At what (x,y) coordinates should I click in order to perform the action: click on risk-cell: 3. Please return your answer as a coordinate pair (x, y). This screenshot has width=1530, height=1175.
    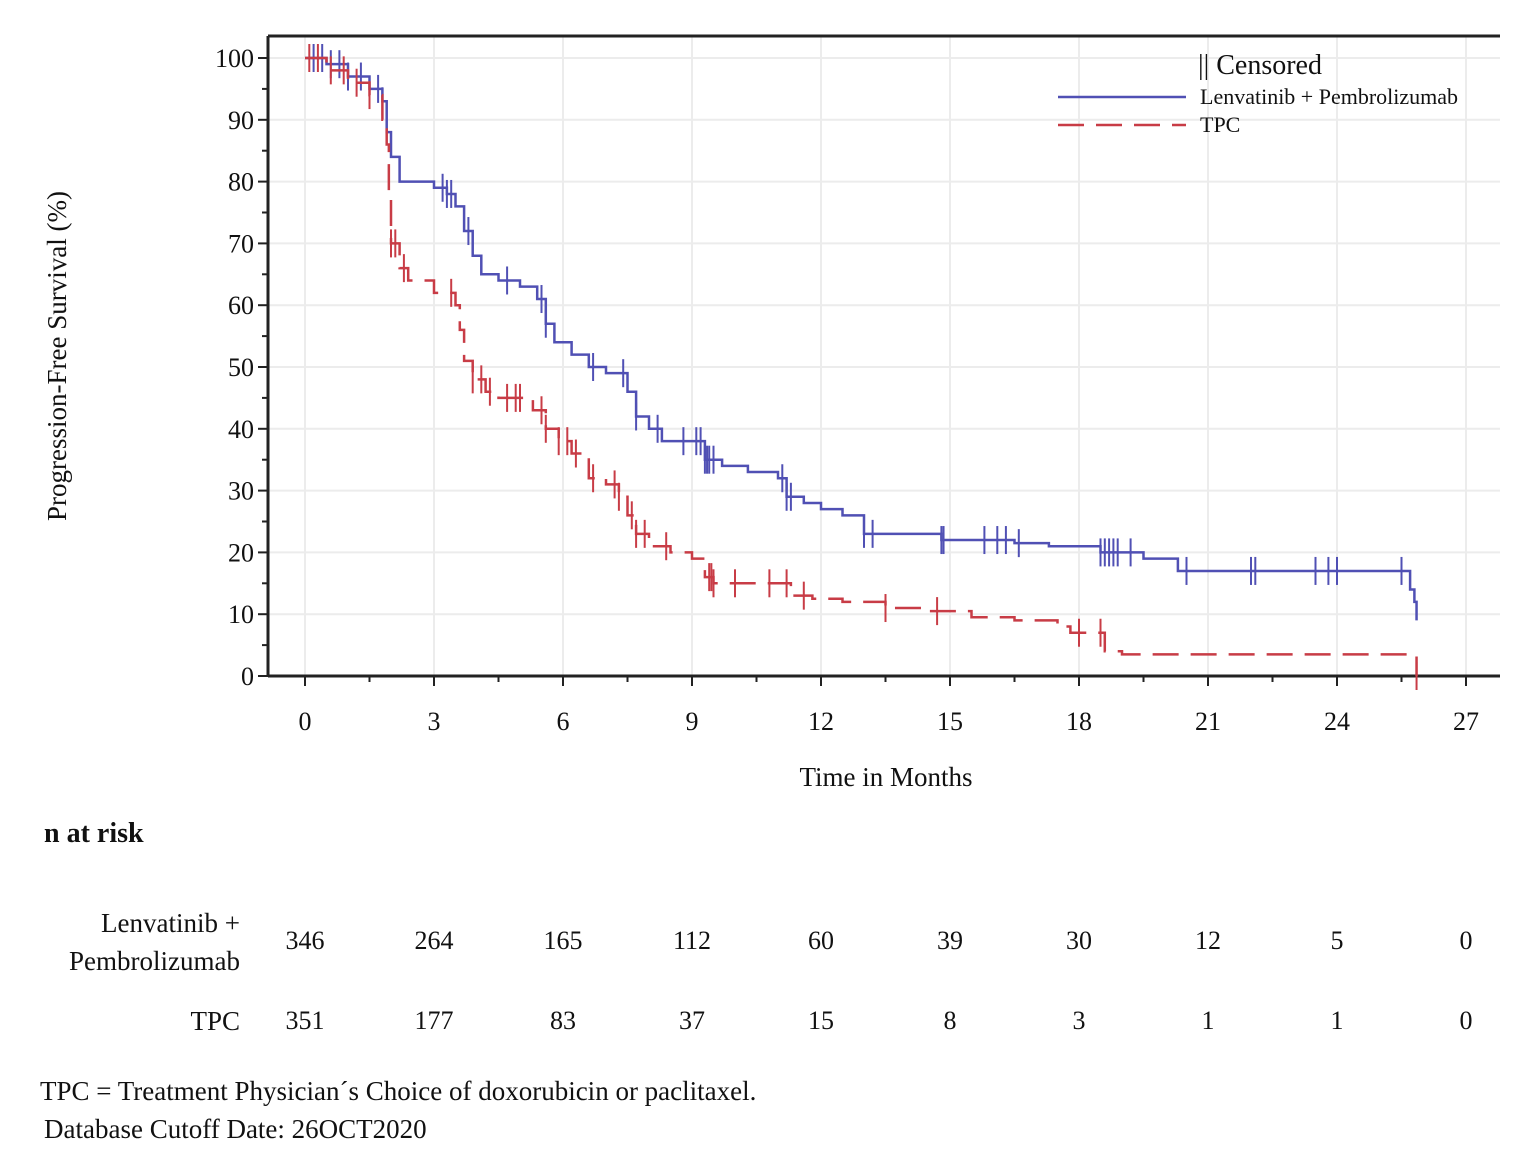
    Looking at the image, I should click on (1079, 1020).